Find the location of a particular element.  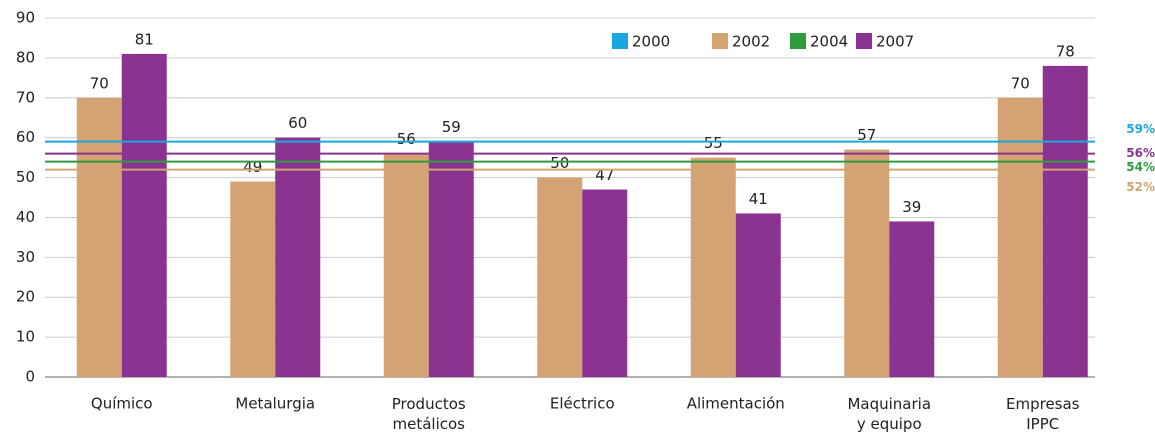

y-tick-label: 30 is located at coordinates (25, 257).